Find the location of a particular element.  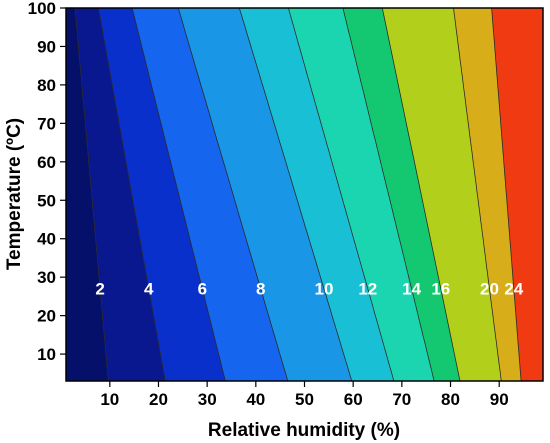

contour-label-4: 4 is located at coordinates (149, 289).